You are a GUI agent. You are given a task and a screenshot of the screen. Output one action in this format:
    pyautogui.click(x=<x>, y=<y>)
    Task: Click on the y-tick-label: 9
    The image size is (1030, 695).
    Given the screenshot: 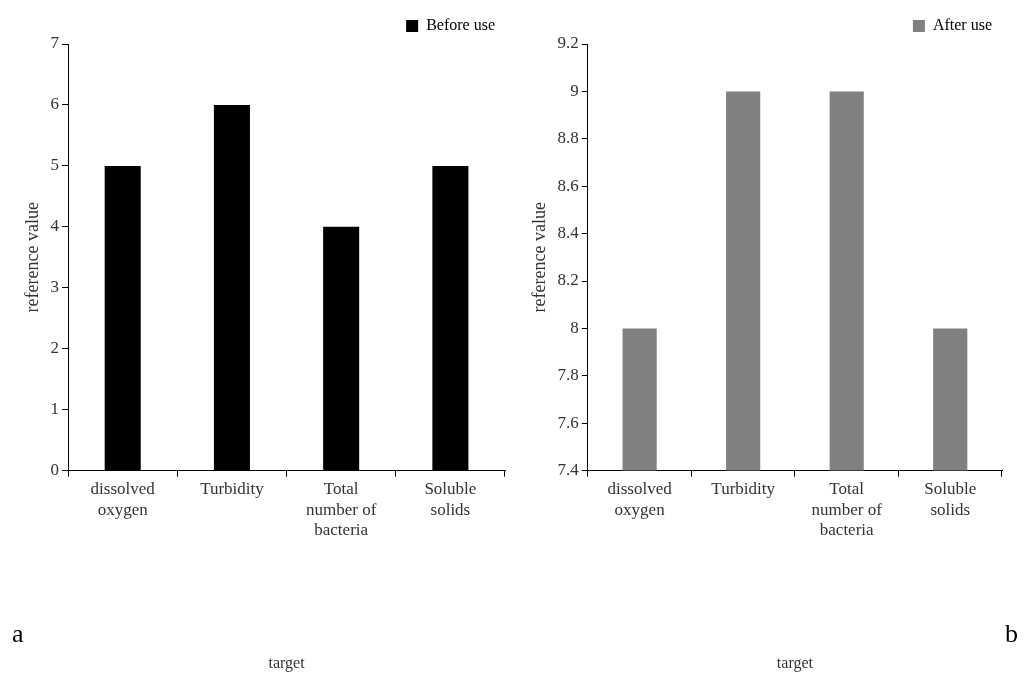 What is the action you would take?
    pyautogui.click(x=574, y=90)
    